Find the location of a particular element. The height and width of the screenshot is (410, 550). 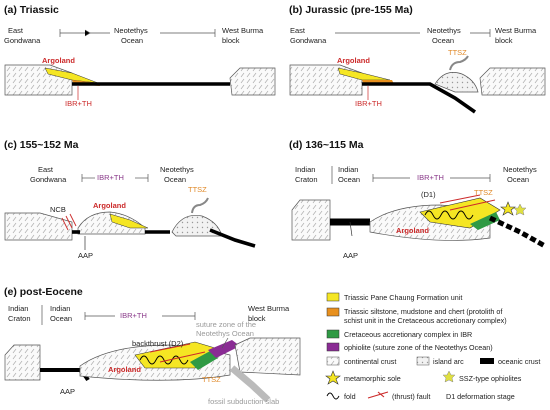

oceanic-crust is located at coordinates (419, 98).